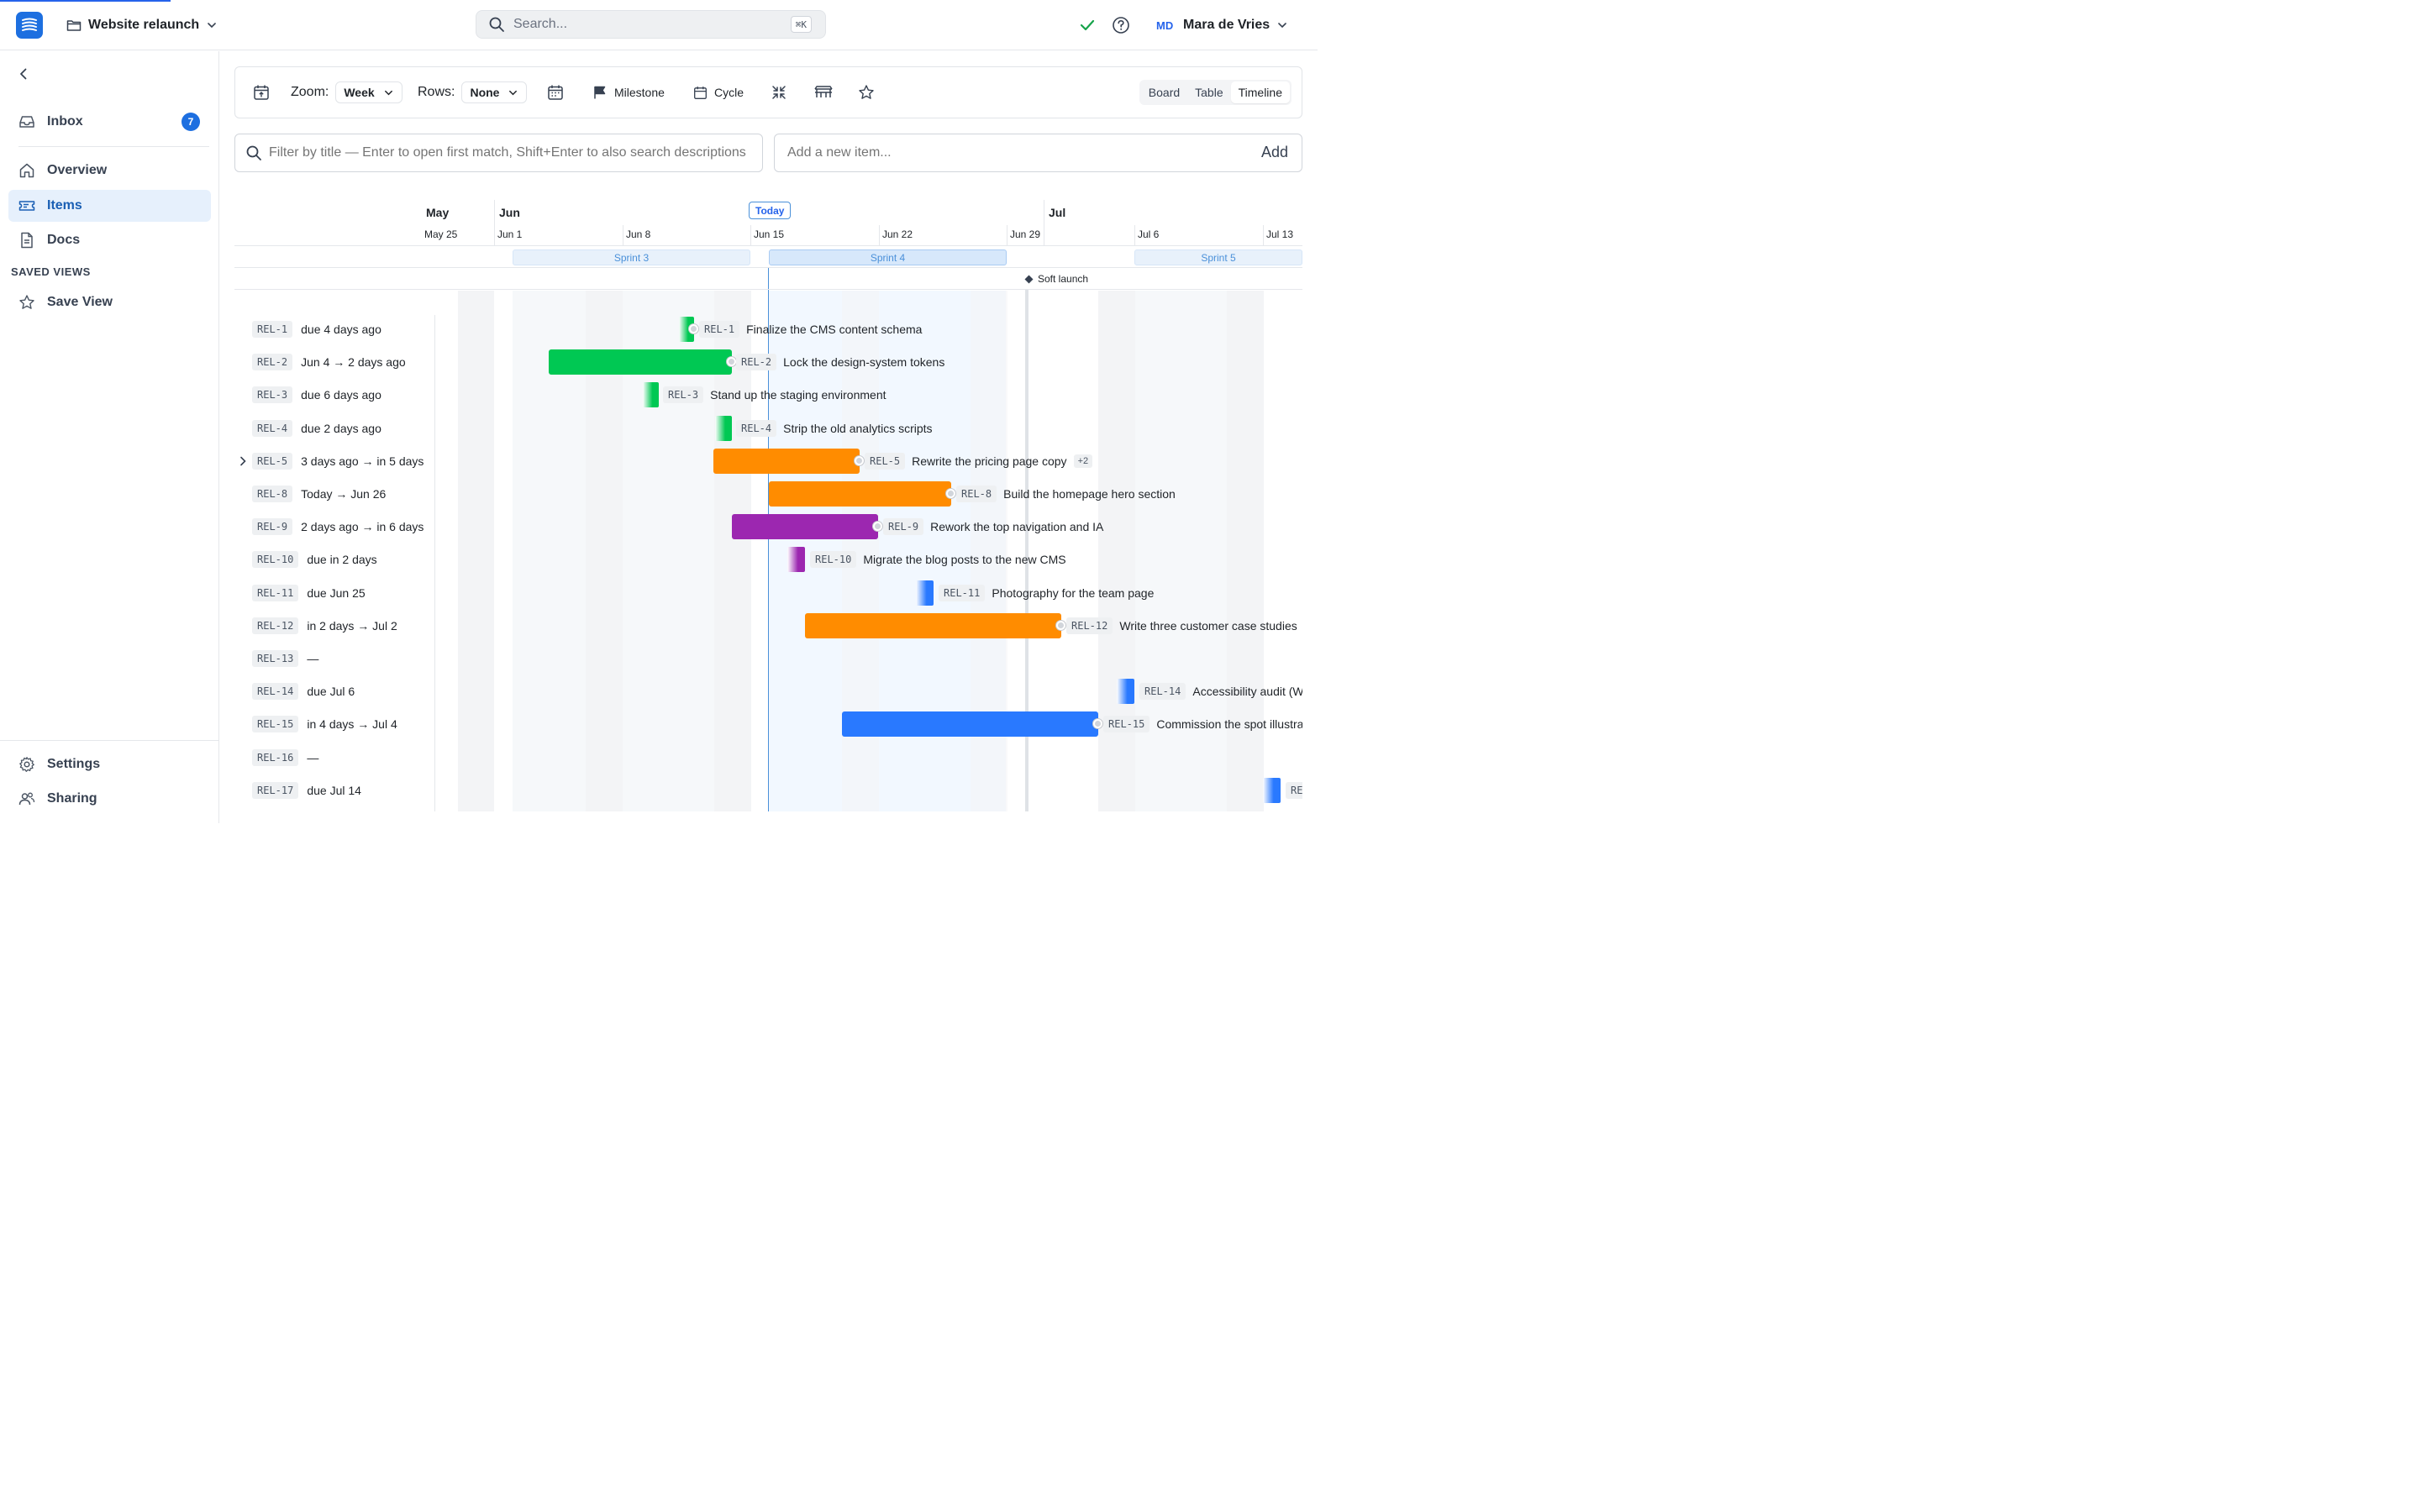 The width and height of the screenshot is (2420, 1512). I want to click on view-switcher: Board Table Timeline, so click(1215, 92).